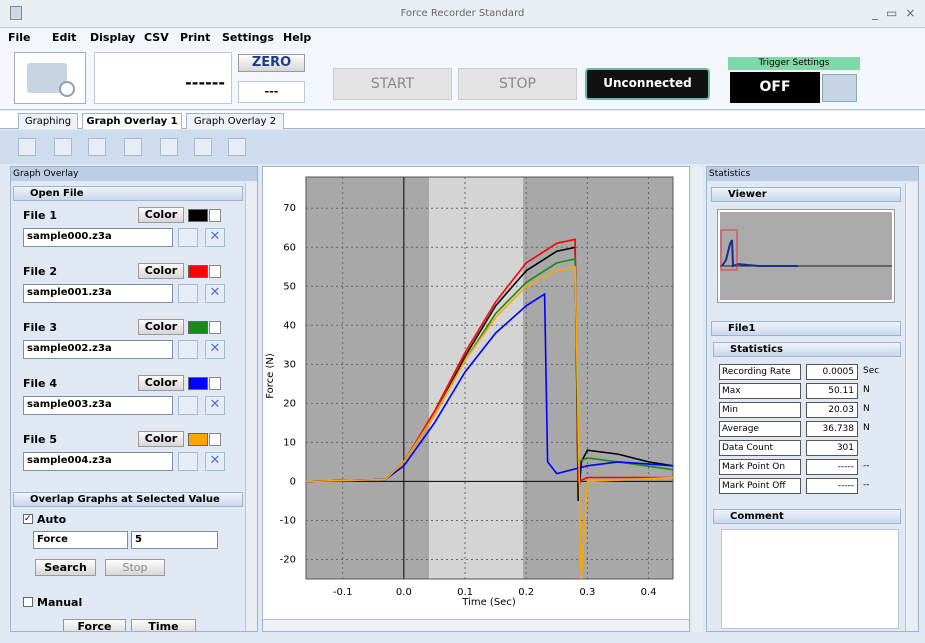 The image size is (925, 643). I want to click on manual-checkbox, so click(28, 602).